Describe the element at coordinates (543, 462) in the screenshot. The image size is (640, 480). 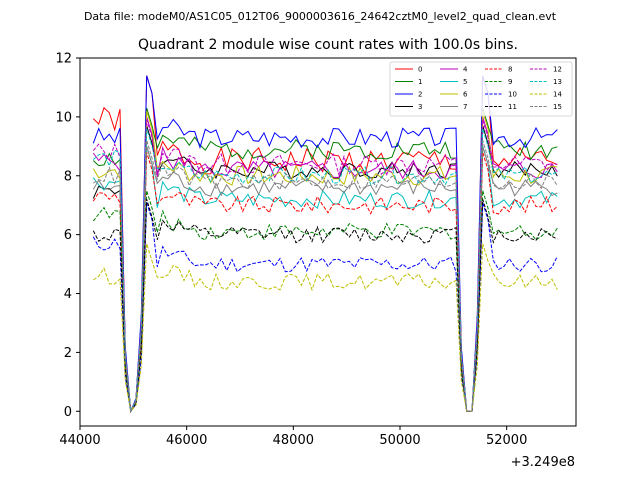
I see `x-axis-offset-label: +3.249e8` at that location.